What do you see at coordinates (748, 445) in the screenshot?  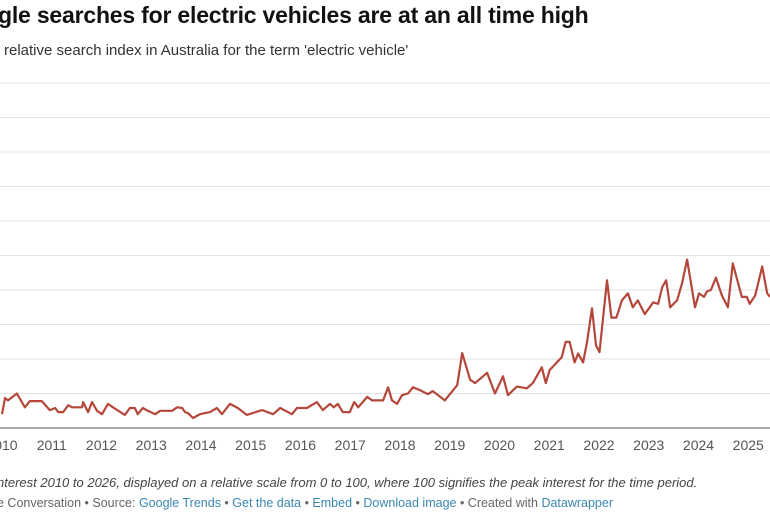 I see `x-tick-label: 2025` at bounding box center [748, 445].